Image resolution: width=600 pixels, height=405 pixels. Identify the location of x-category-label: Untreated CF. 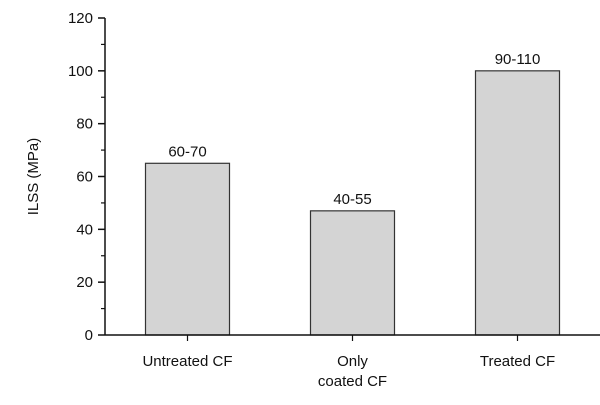
(187, 361).